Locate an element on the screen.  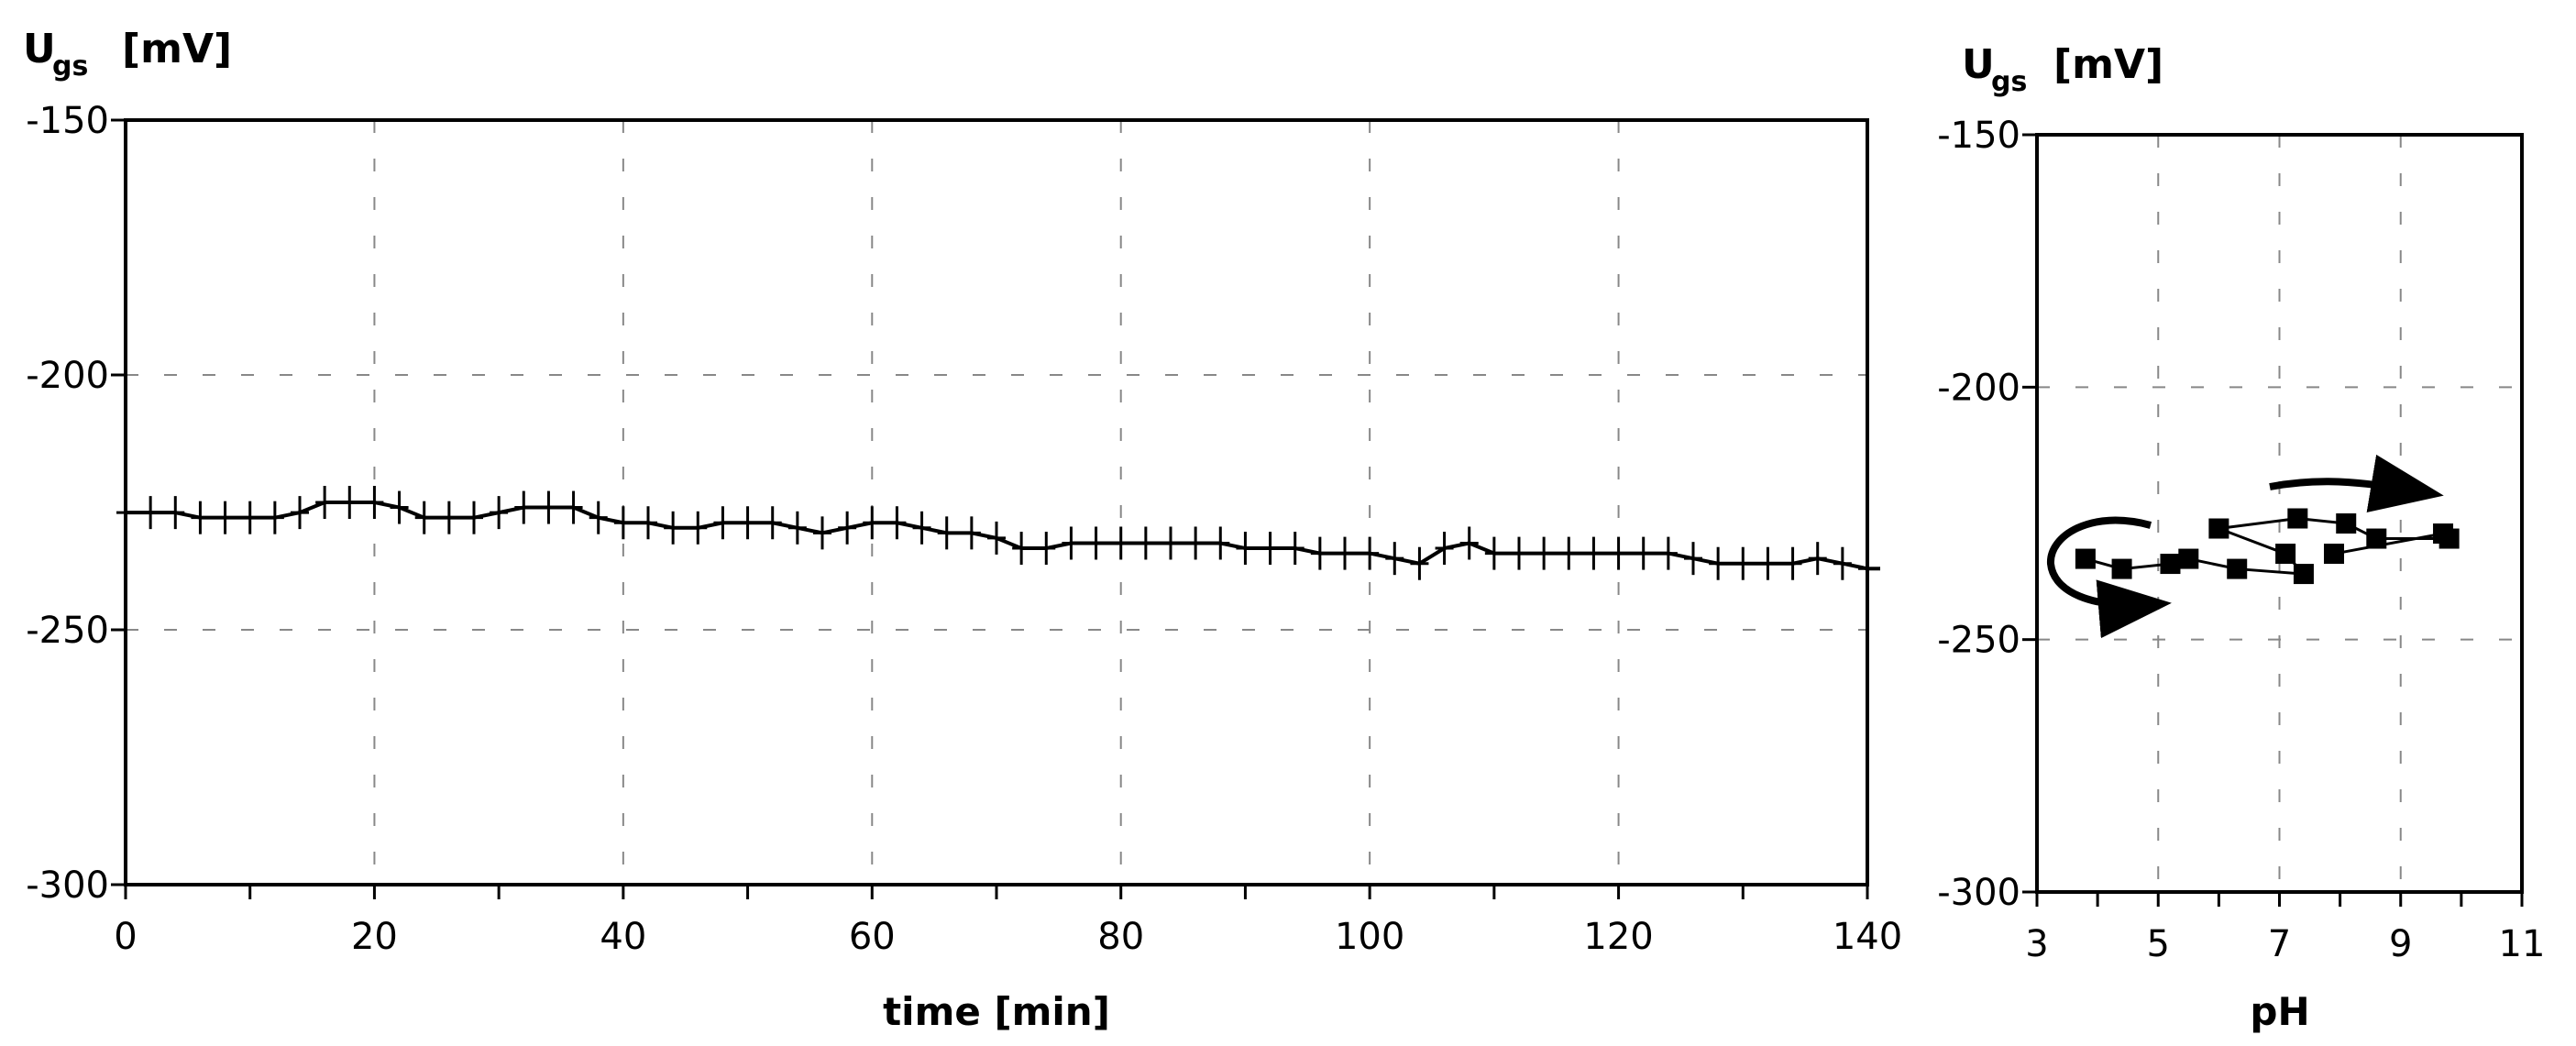
x-axis-title: time [min] is located at coordinates (996, 1011).